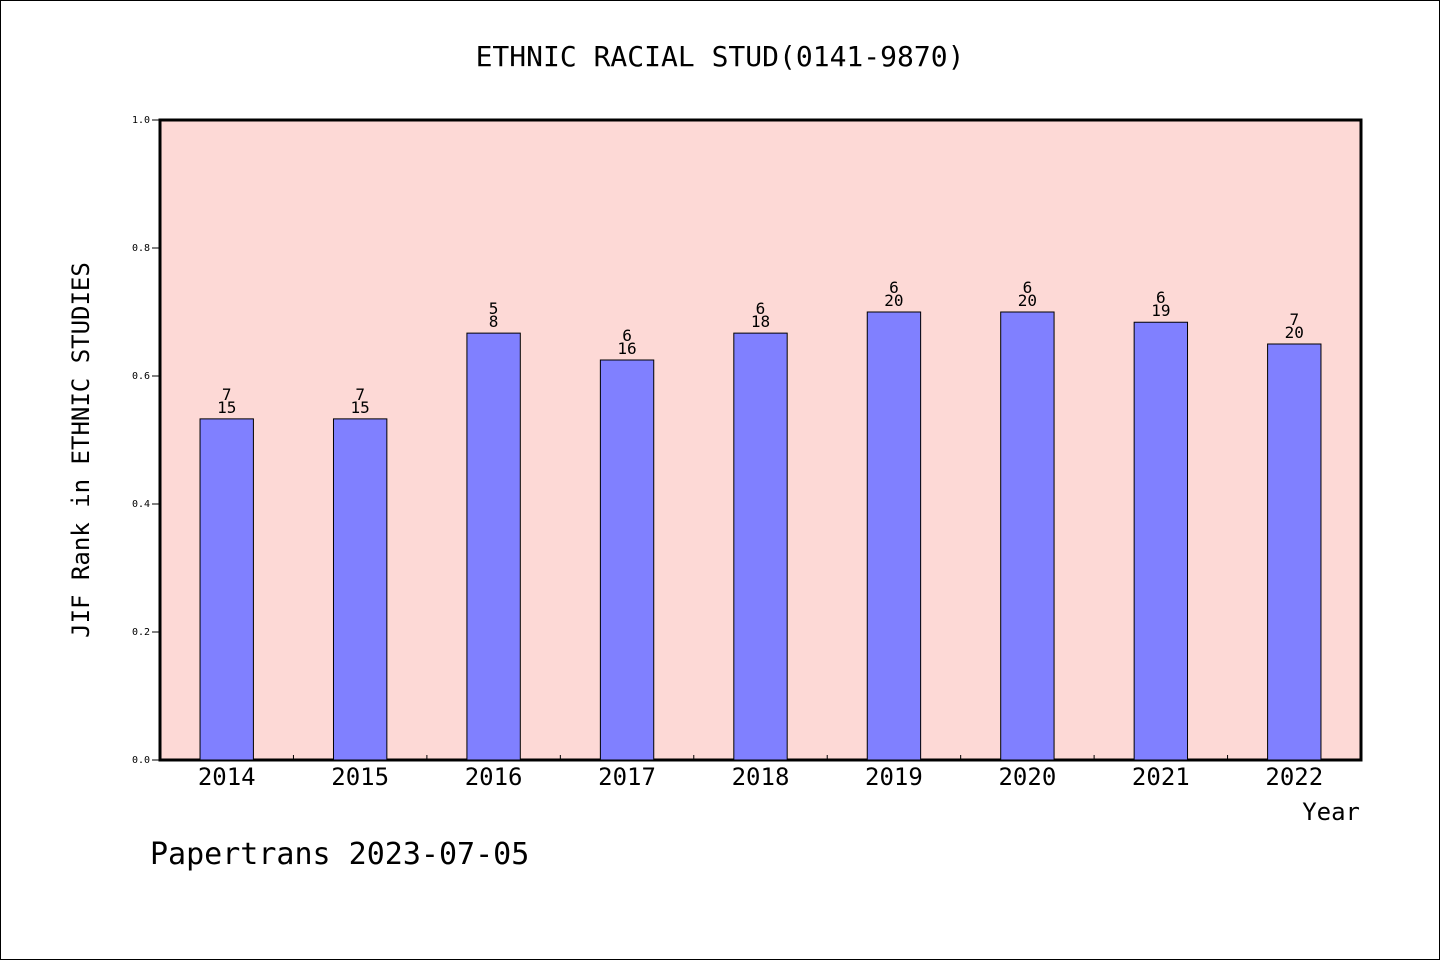 The image size is (1440, 960). I want to click on bar-2015, so click(360, 589).